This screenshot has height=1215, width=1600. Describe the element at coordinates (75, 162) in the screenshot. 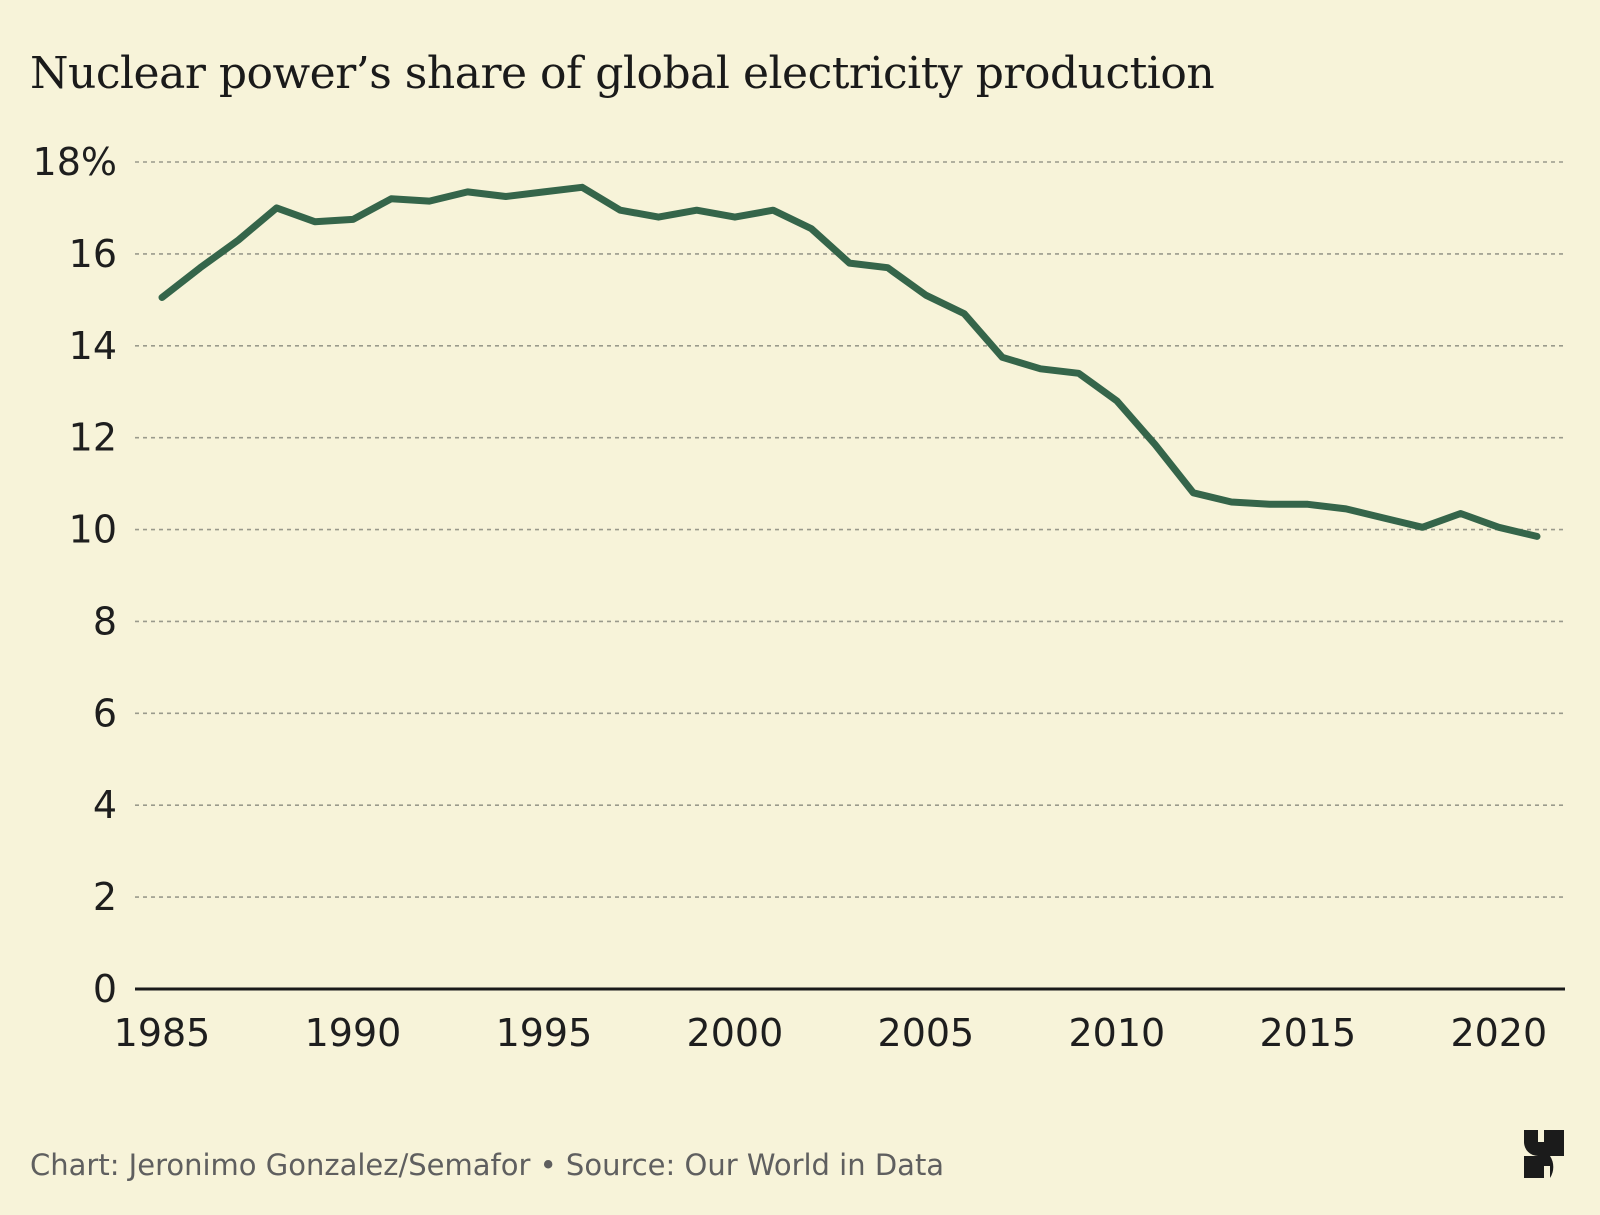

I see `y-tick-label: 18%` at that location.